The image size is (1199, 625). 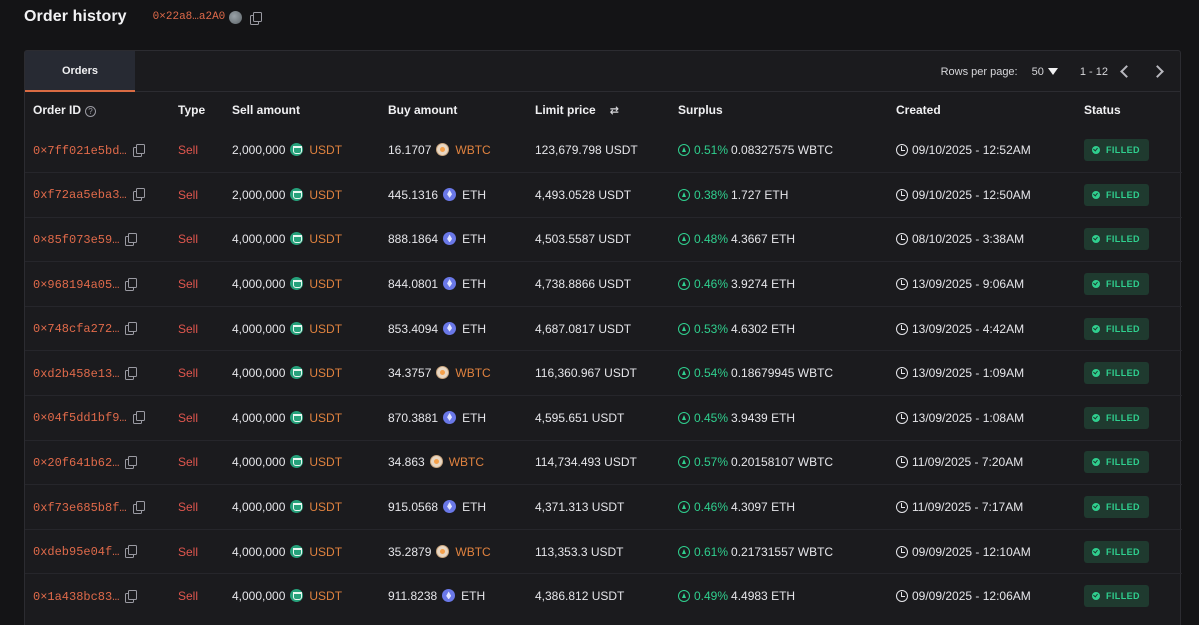 What do you see at coordinates (586, 373) in the screenshot?
I see `limit-price: 116,360.967 USDT` at bounding box center [586, 373].